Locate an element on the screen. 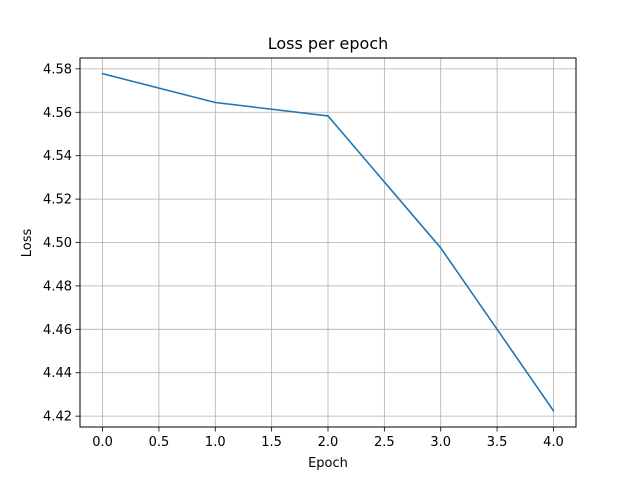 Image resolution: width=640 pixels, height=480 pixels. y-tick-label: 4.54 is located at coordinates (57, 156).